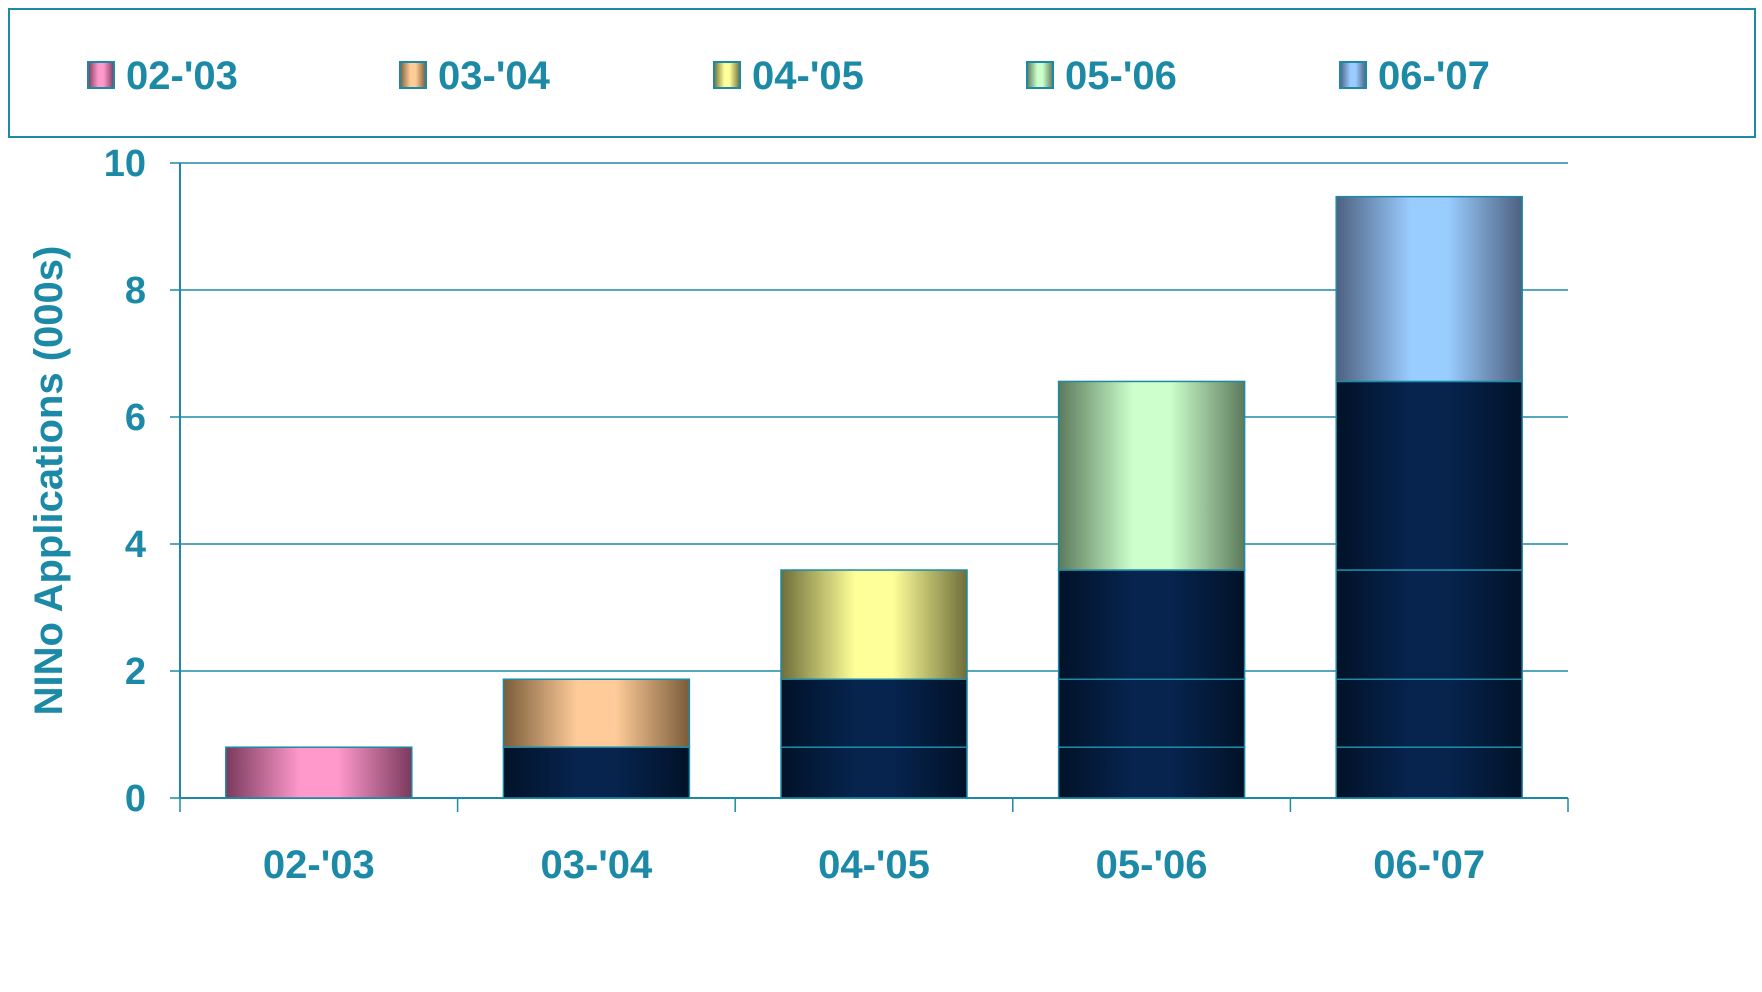 This screenshot has height=992, width=1762. What do you see at coordinates (135, 672) in the screenshot?
I see `y-tick-label: 2` at bounding box center [135, 672].